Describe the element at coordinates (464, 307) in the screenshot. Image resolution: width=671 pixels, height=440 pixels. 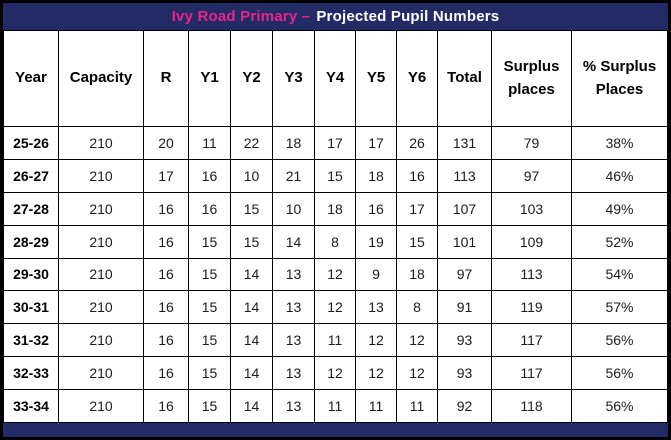
I see `value-cell: 91` at that location.